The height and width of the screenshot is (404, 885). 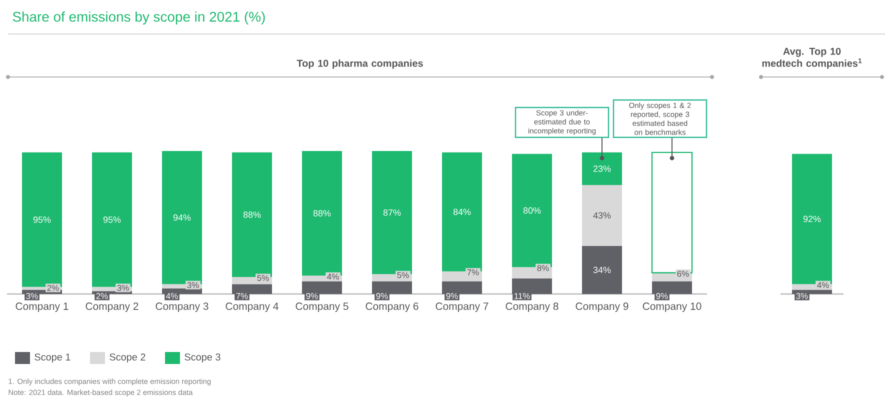 What do you see at coordinates (359, 64) in the screenshot?
I see `chart-subtitle: Top 10 pharma companies` at bounding box center [359, 64].